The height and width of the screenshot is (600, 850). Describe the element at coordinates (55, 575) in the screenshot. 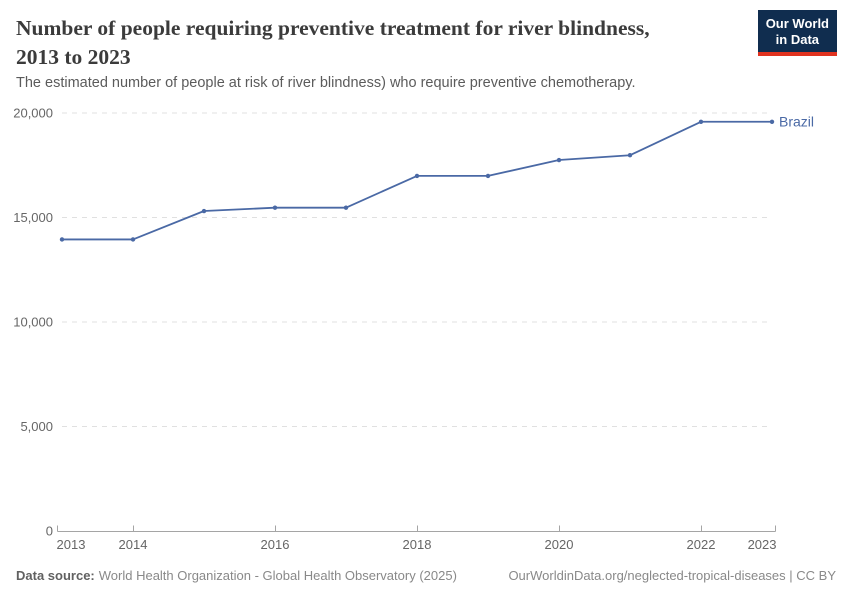

I see `data-source-label: Data source:` at that location.